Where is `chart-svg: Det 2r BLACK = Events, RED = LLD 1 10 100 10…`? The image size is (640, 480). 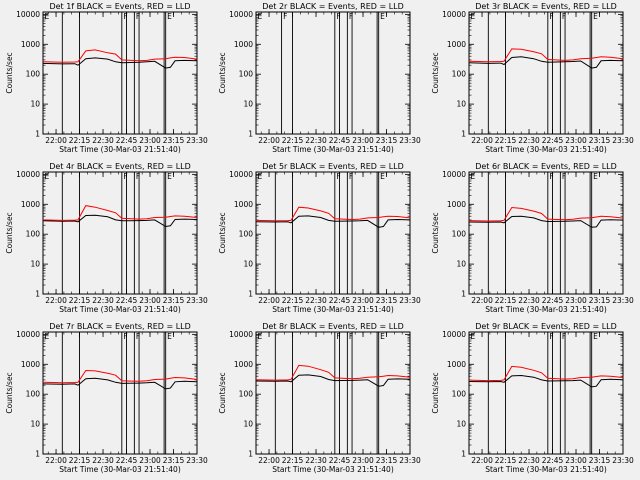
chart-svg: Det 2r BLACK = Events, RED = LLD 1 10 100 10… is located at coordinates (319, 78).